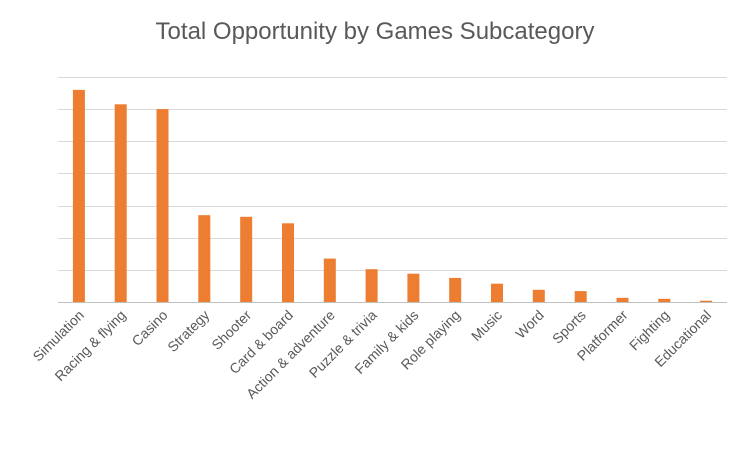  Describe the element at coordinates (204, 258) in the screenshot. I see `bar-strategy` at that location.